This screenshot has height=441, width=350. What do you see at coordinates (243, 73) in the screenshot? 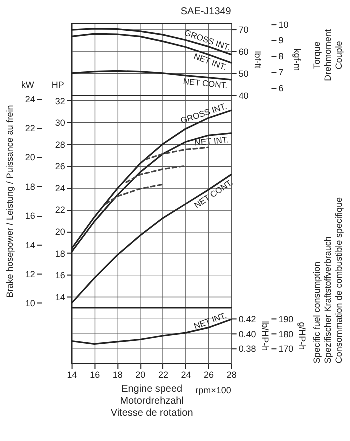
I see `y-tick-label: 50` at bounding box center [243, 73].